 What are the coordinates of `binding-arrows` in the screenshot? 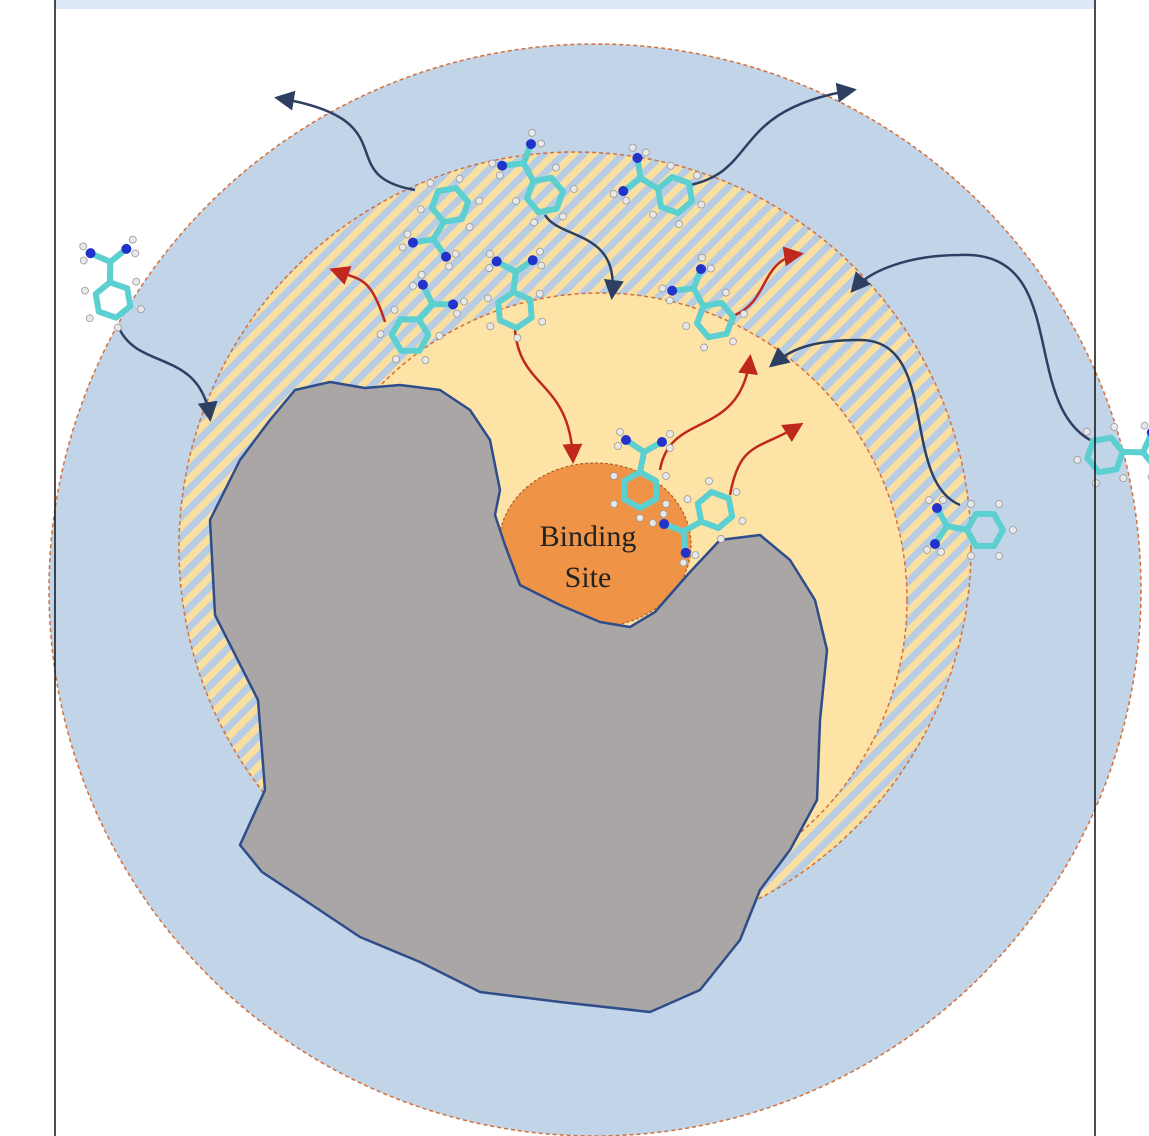 It's located at (566, 371).